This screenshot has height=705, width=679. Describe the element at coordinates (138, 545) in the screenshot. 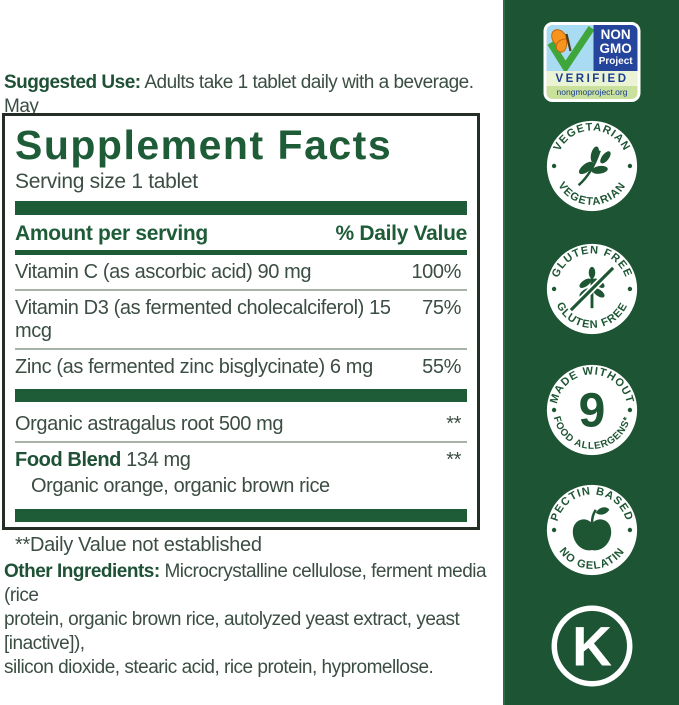

I see `daily-value-footnote: **Daily Value not established` at that location.